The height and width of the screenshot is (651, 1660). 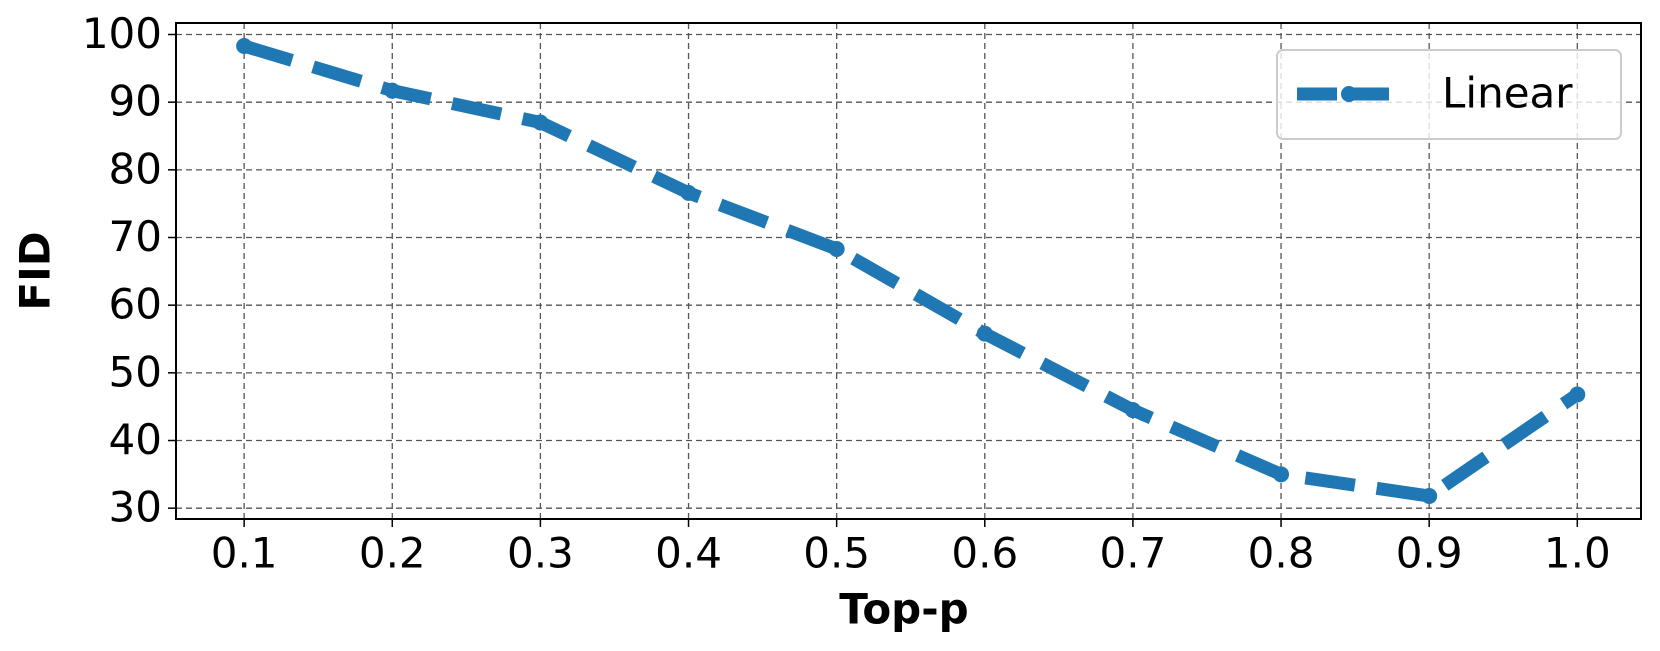 I want to click on y-tick-label: 40, so click(x=135, y=439).